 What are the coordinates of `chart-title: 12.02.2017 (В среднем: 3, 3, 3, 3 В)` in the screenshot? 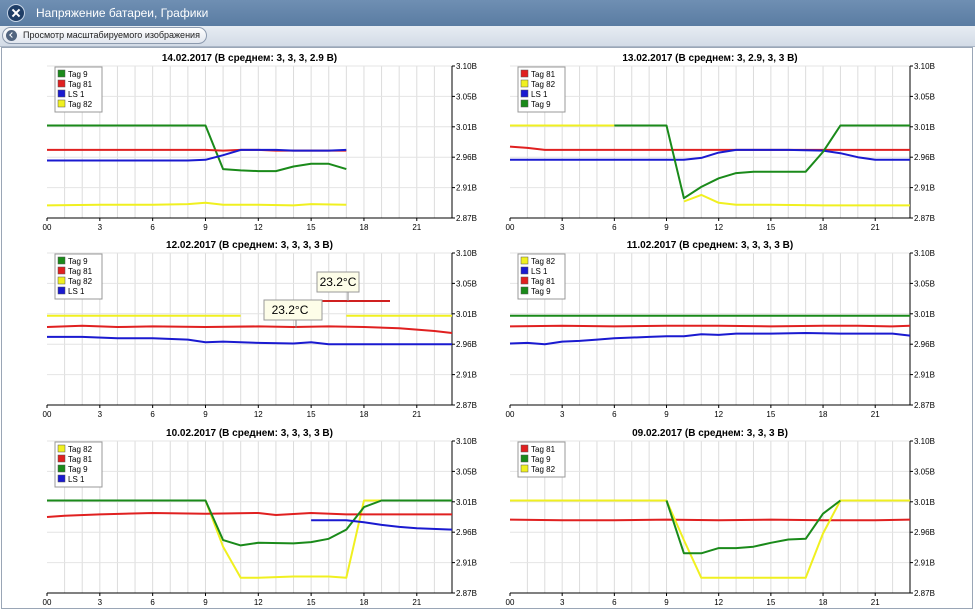 It's located at (249, 245).